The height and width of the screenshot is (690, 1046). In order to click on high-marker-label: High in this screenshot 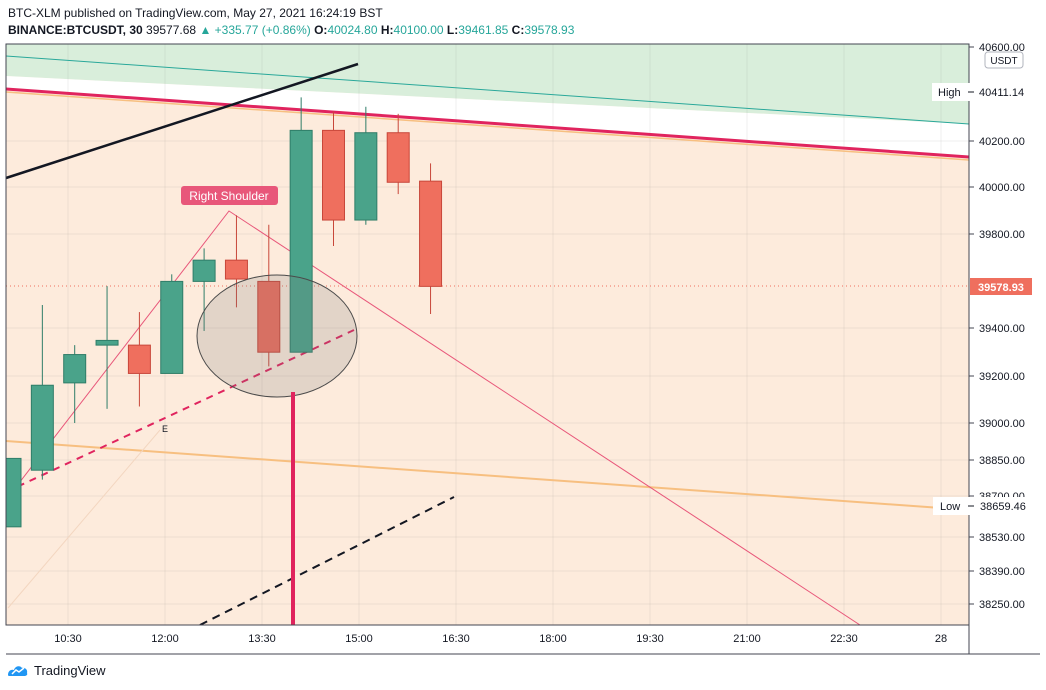, I will do `click(949, 93)`.